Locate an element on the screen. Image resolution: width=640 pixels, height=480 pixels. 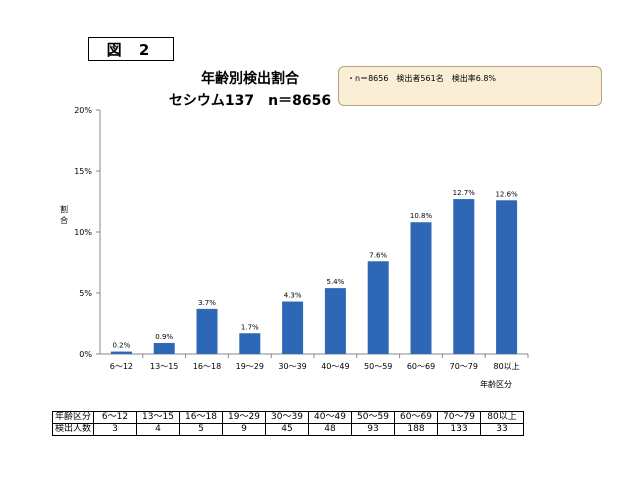
x-tick-label: 19～29 is located at coordinates (250, 366).